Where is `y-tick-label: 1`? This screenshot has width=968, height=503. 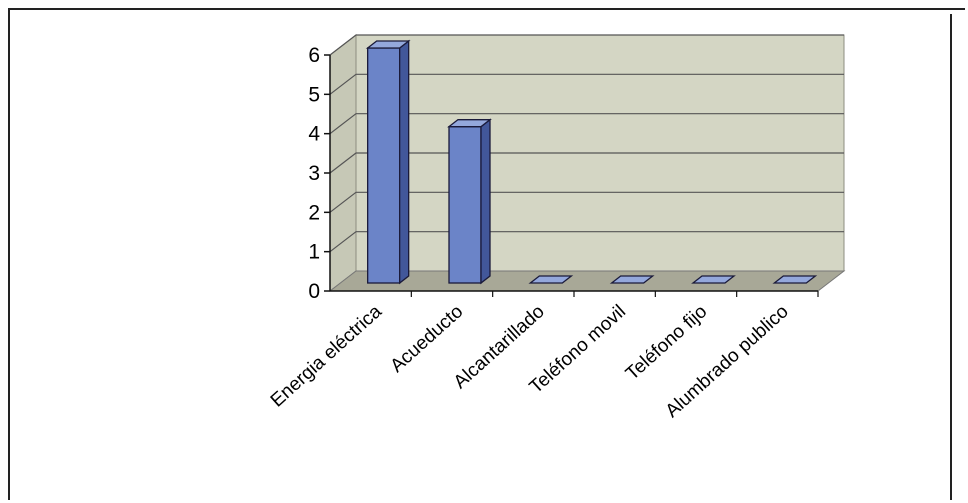
y-tick-label: 1 is located at coordinates (314, 252).